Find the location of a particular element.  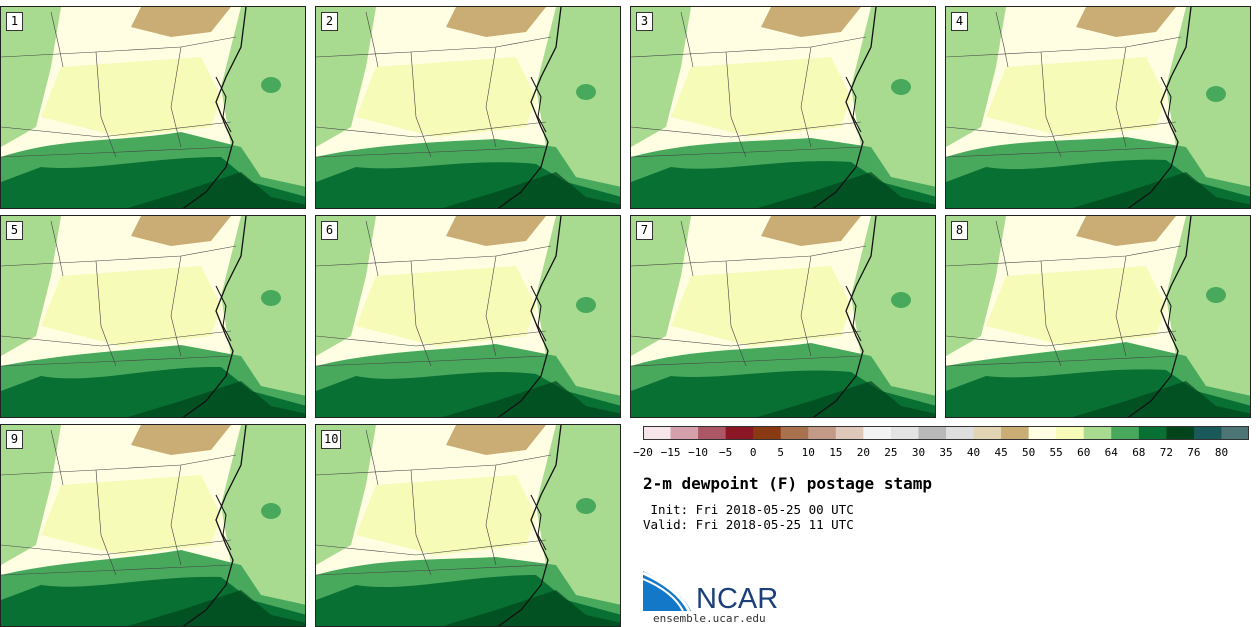

colorbar-tick-label: −15 is located at coordinates (670, 452).